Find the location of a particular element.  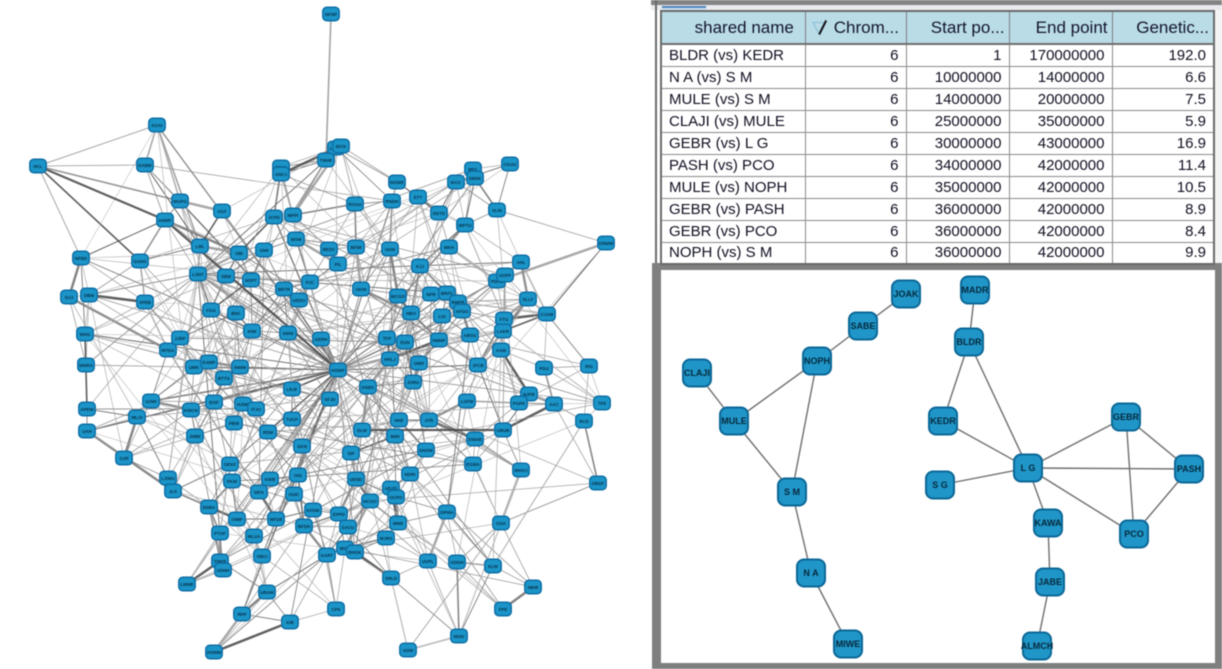

svg-text: UBUB is located at coordinates (503, 430).